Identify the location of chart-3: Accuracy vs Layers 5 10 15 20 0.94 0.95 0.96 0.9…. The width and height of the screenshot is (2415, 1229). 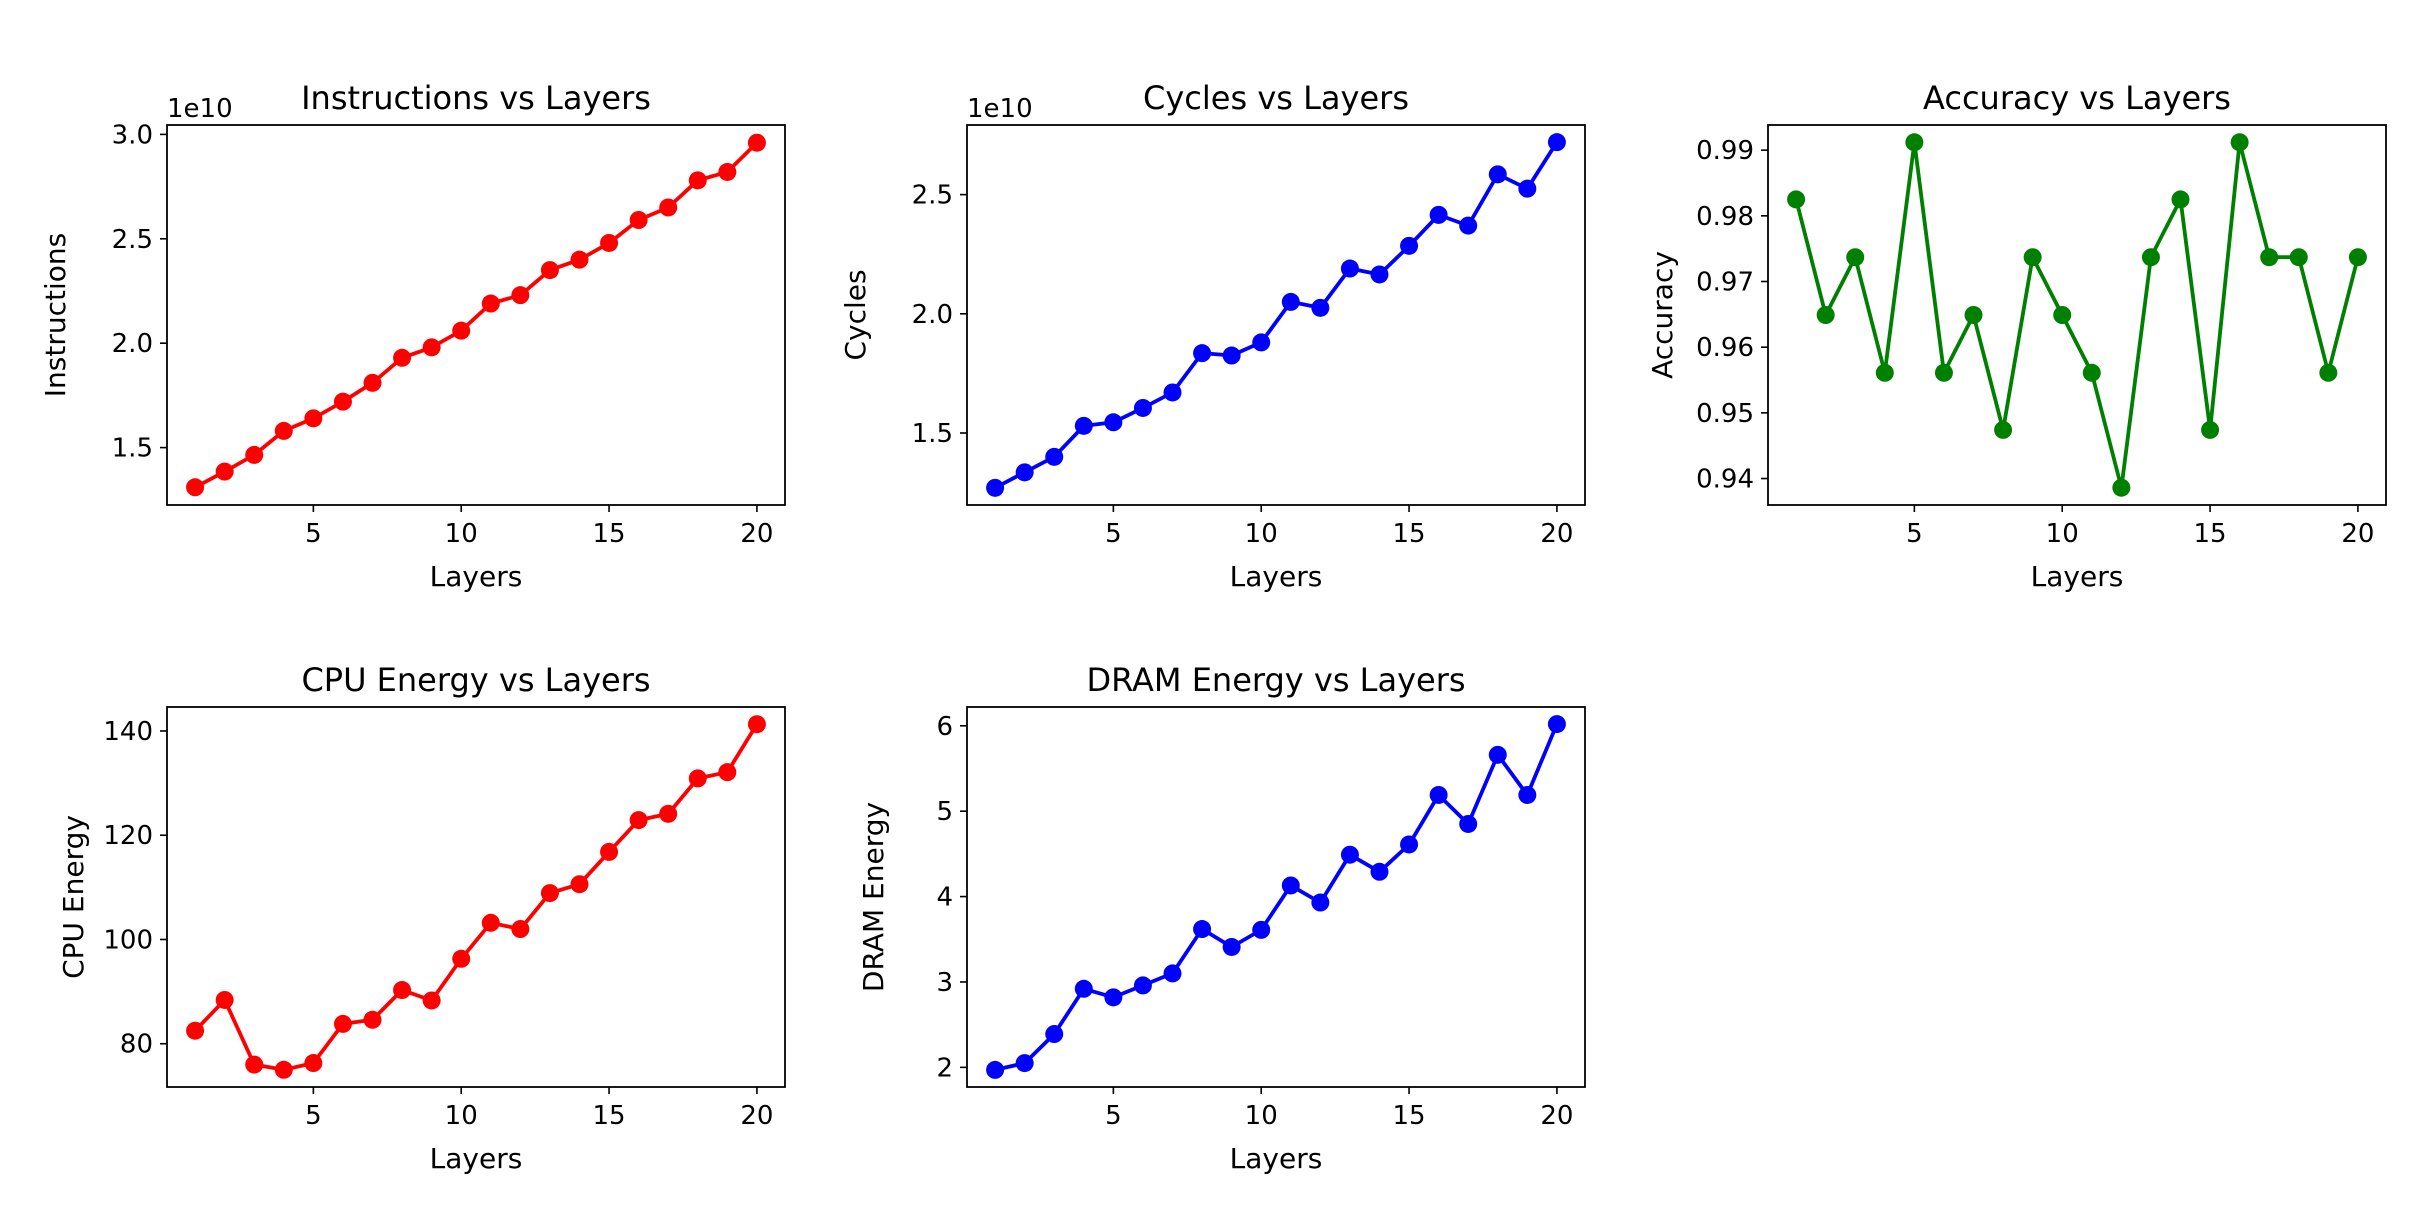
(2016, 336).